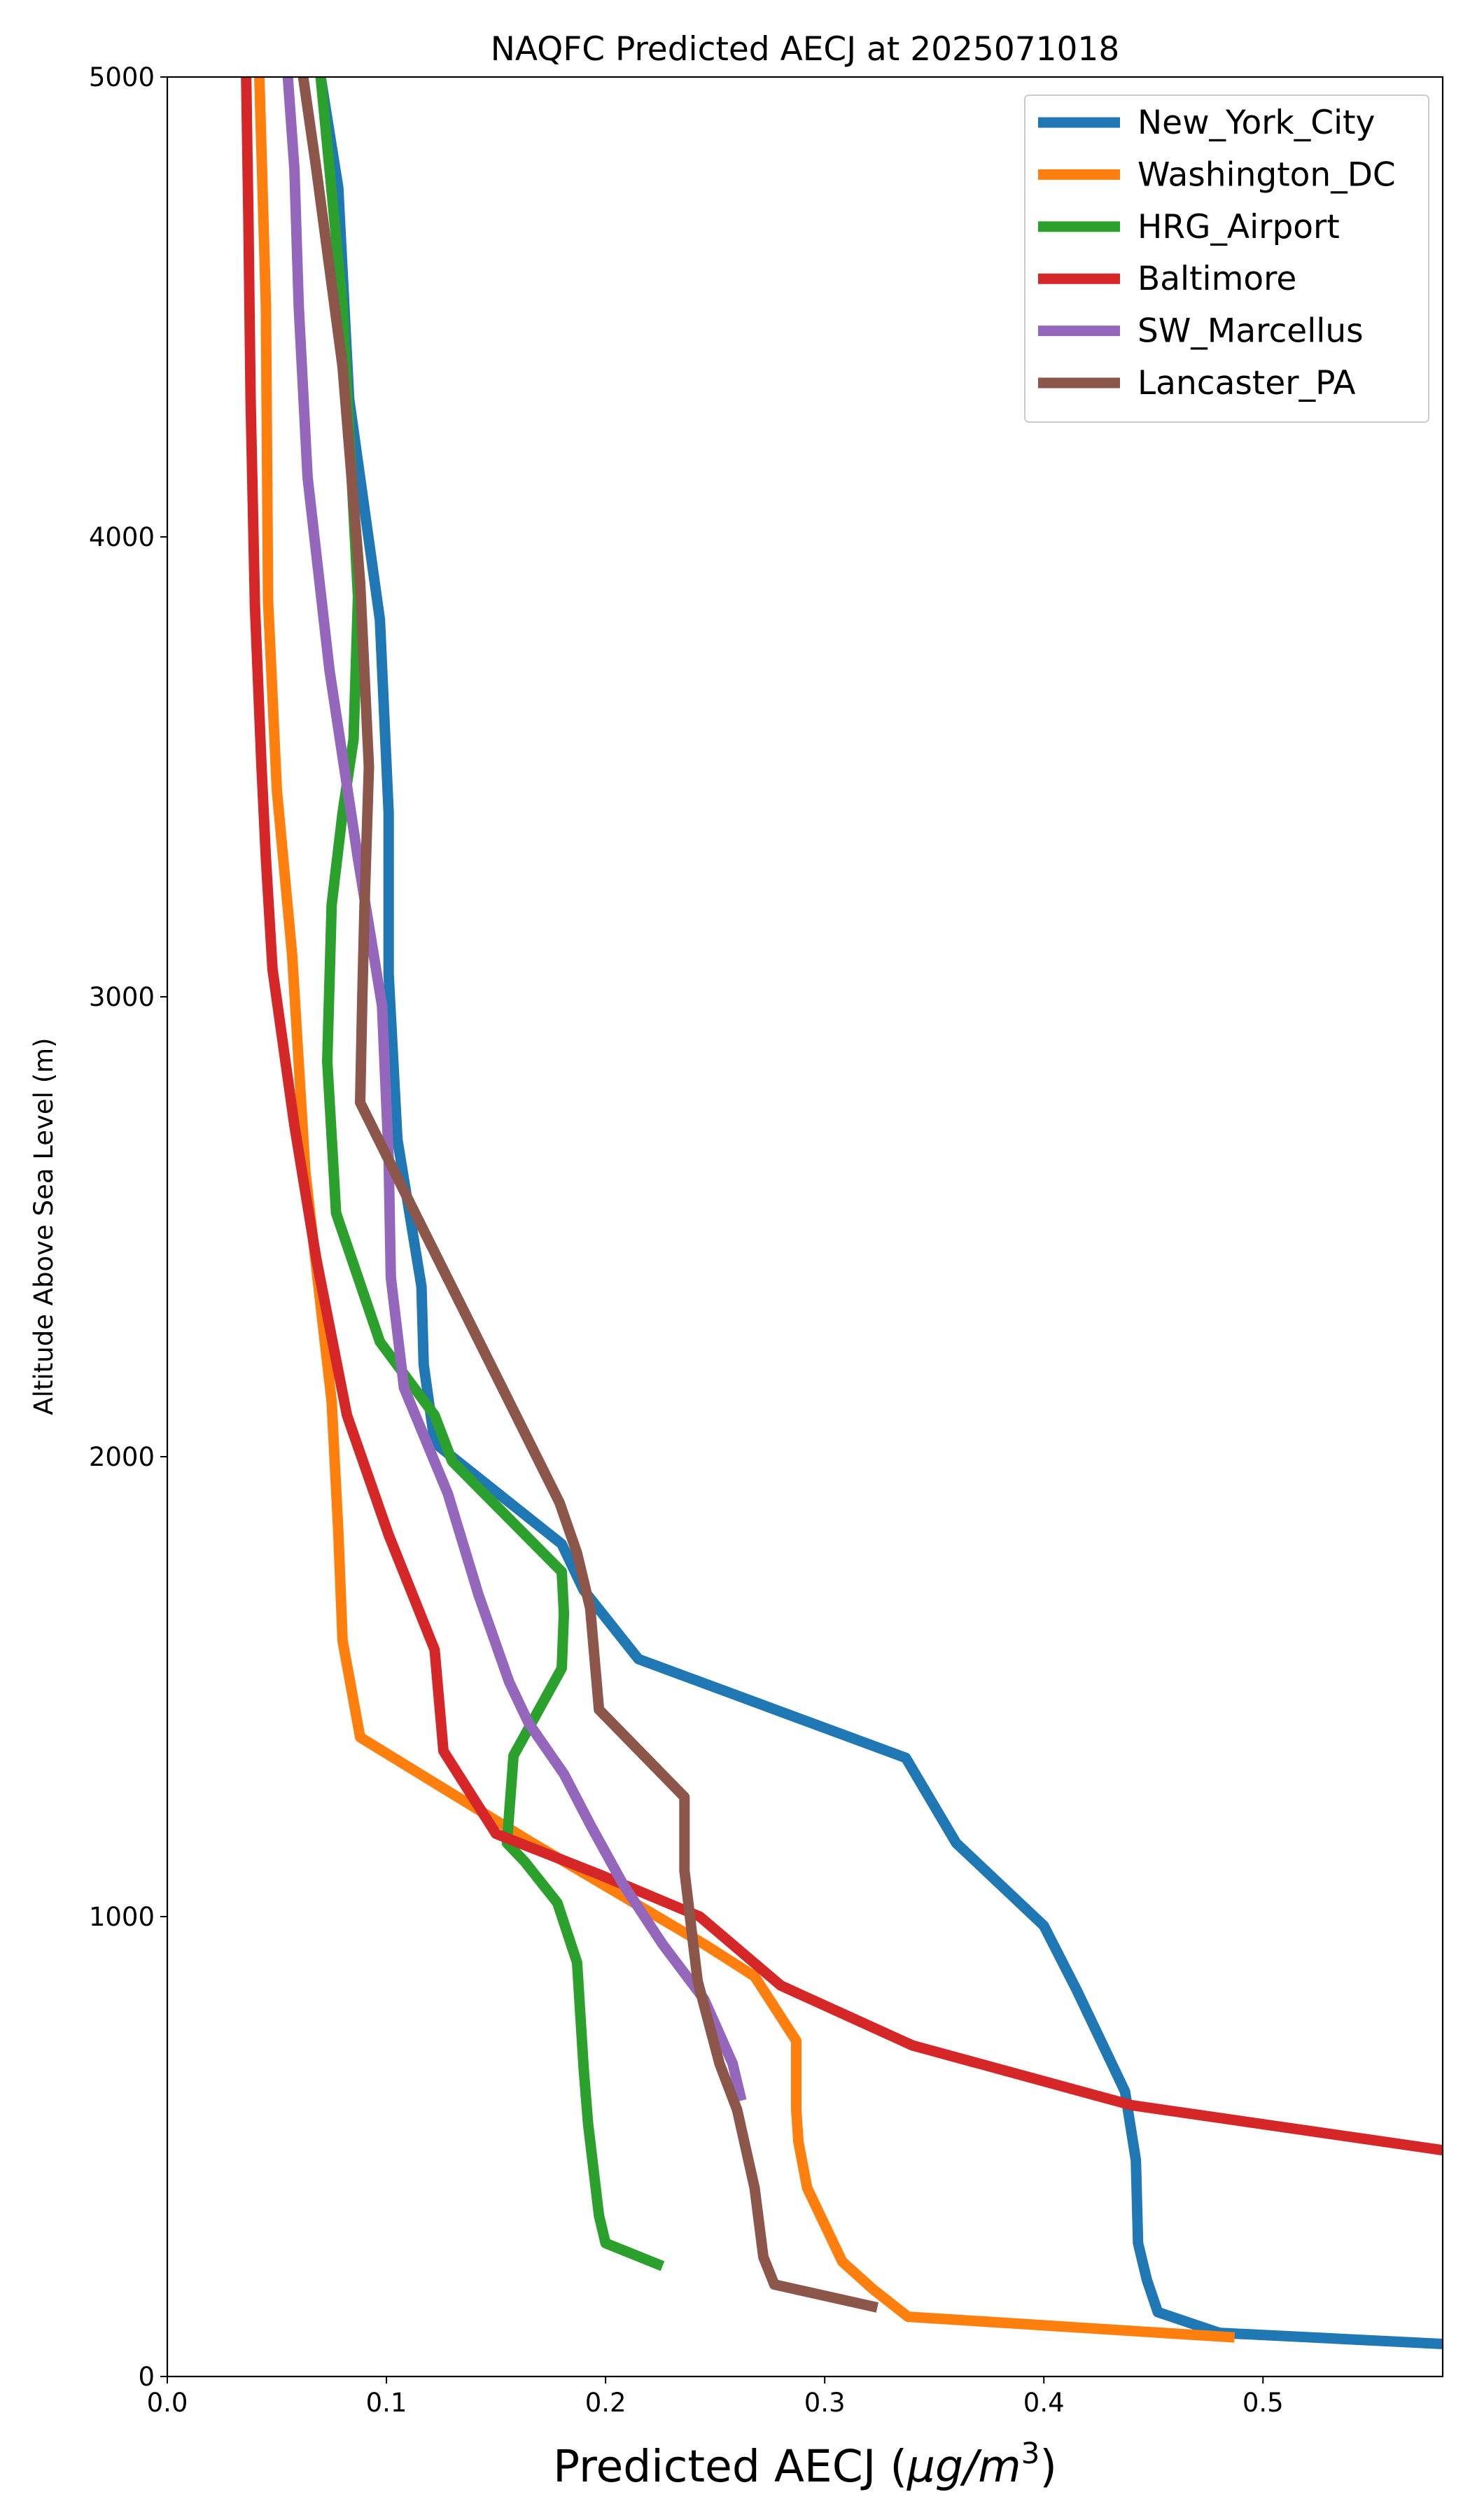 The width and height of the screenshot is (1470, 2520). What do you see at coordinates (122, 1917) in the screenshot?
I see `y-tick-label: 1000` at bounding box center [122, 1917].